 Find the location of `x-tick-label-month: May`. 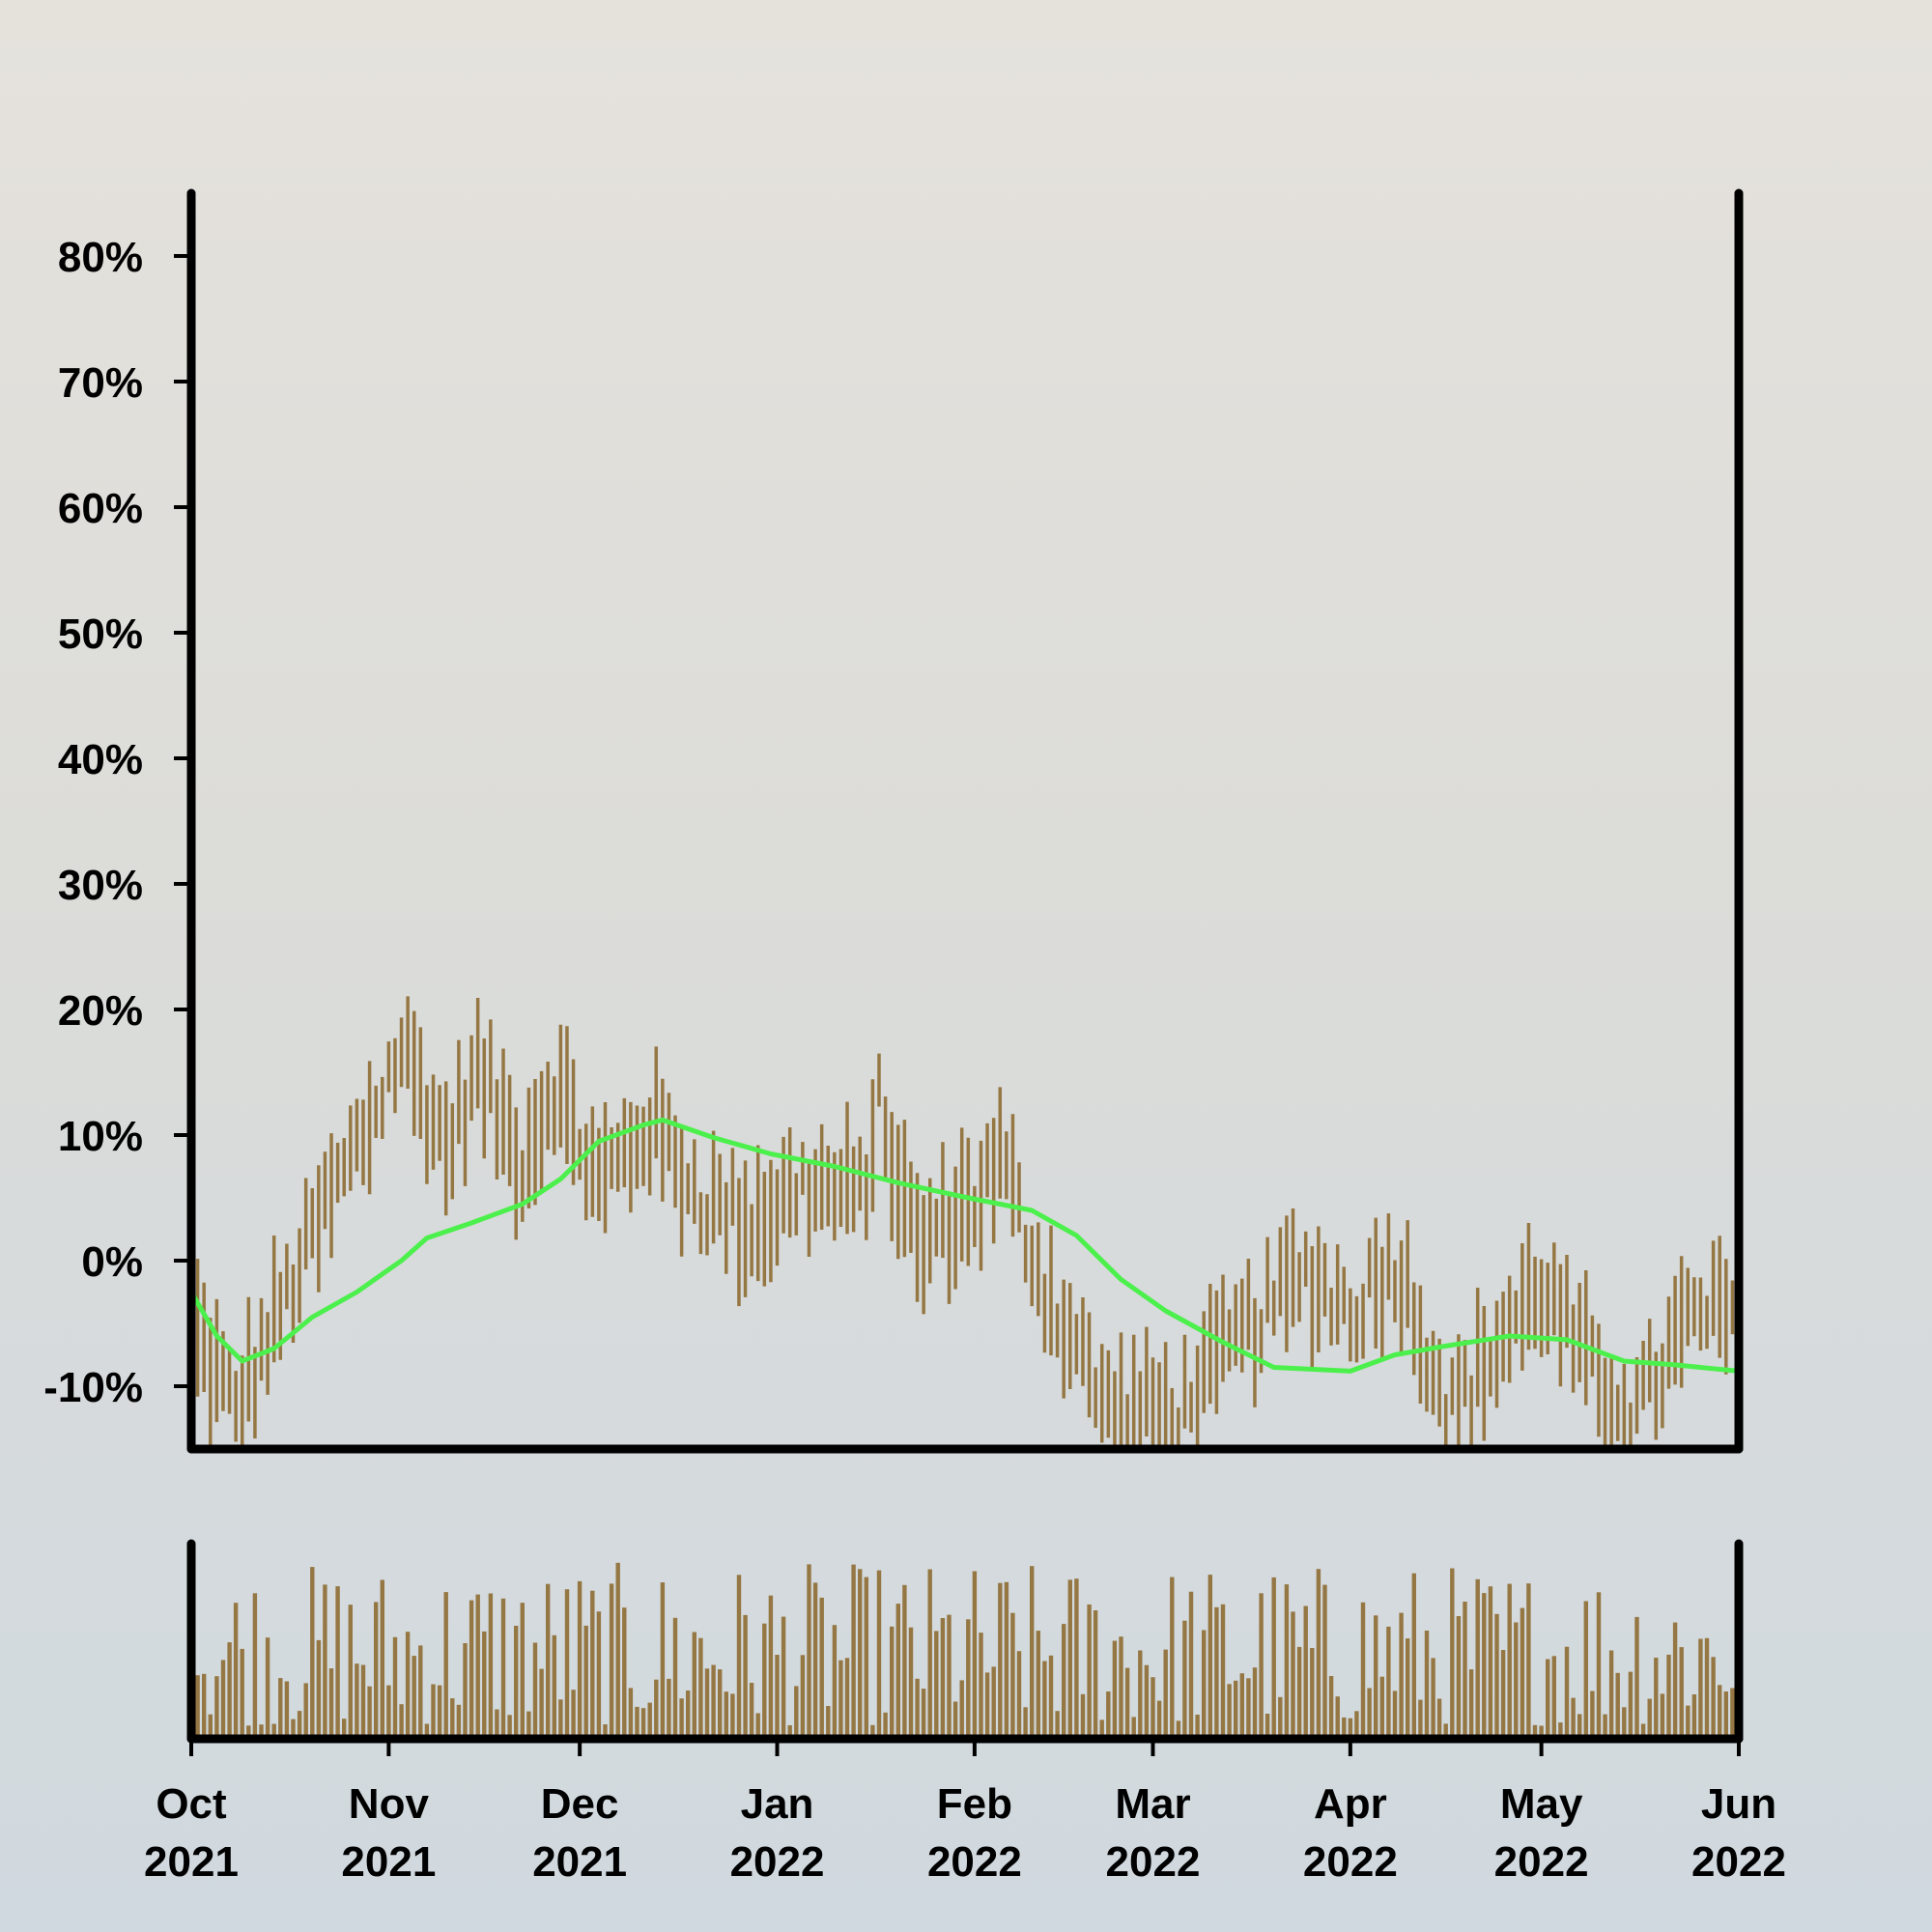

x-tick-label-month: May is located at coordinates (1541, 1804).